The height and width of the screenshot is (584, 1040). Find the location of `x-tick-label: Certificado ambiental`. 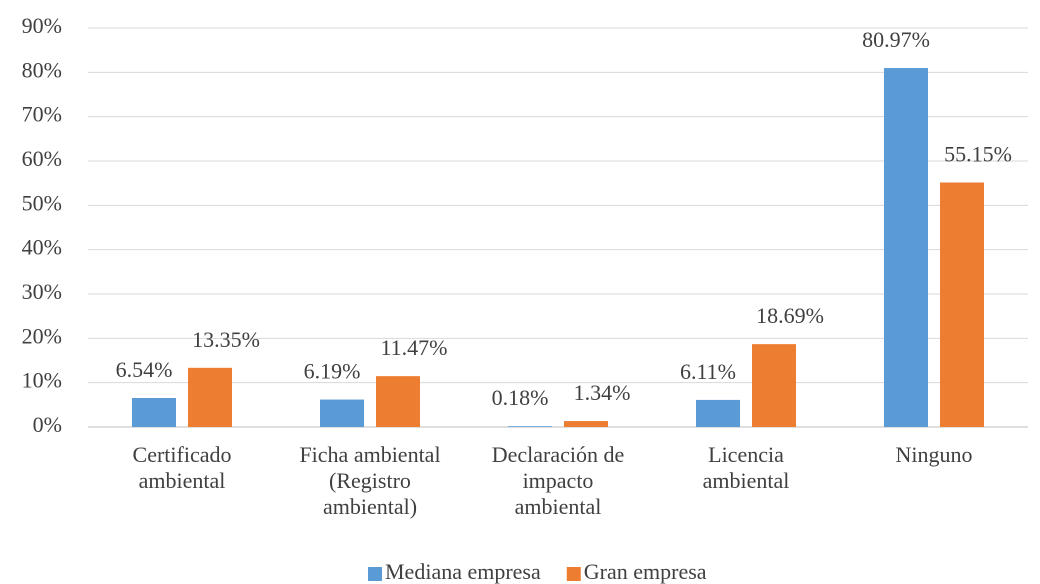

x-tick-label: Certificado ambiental is located at coordinates (182, 467).